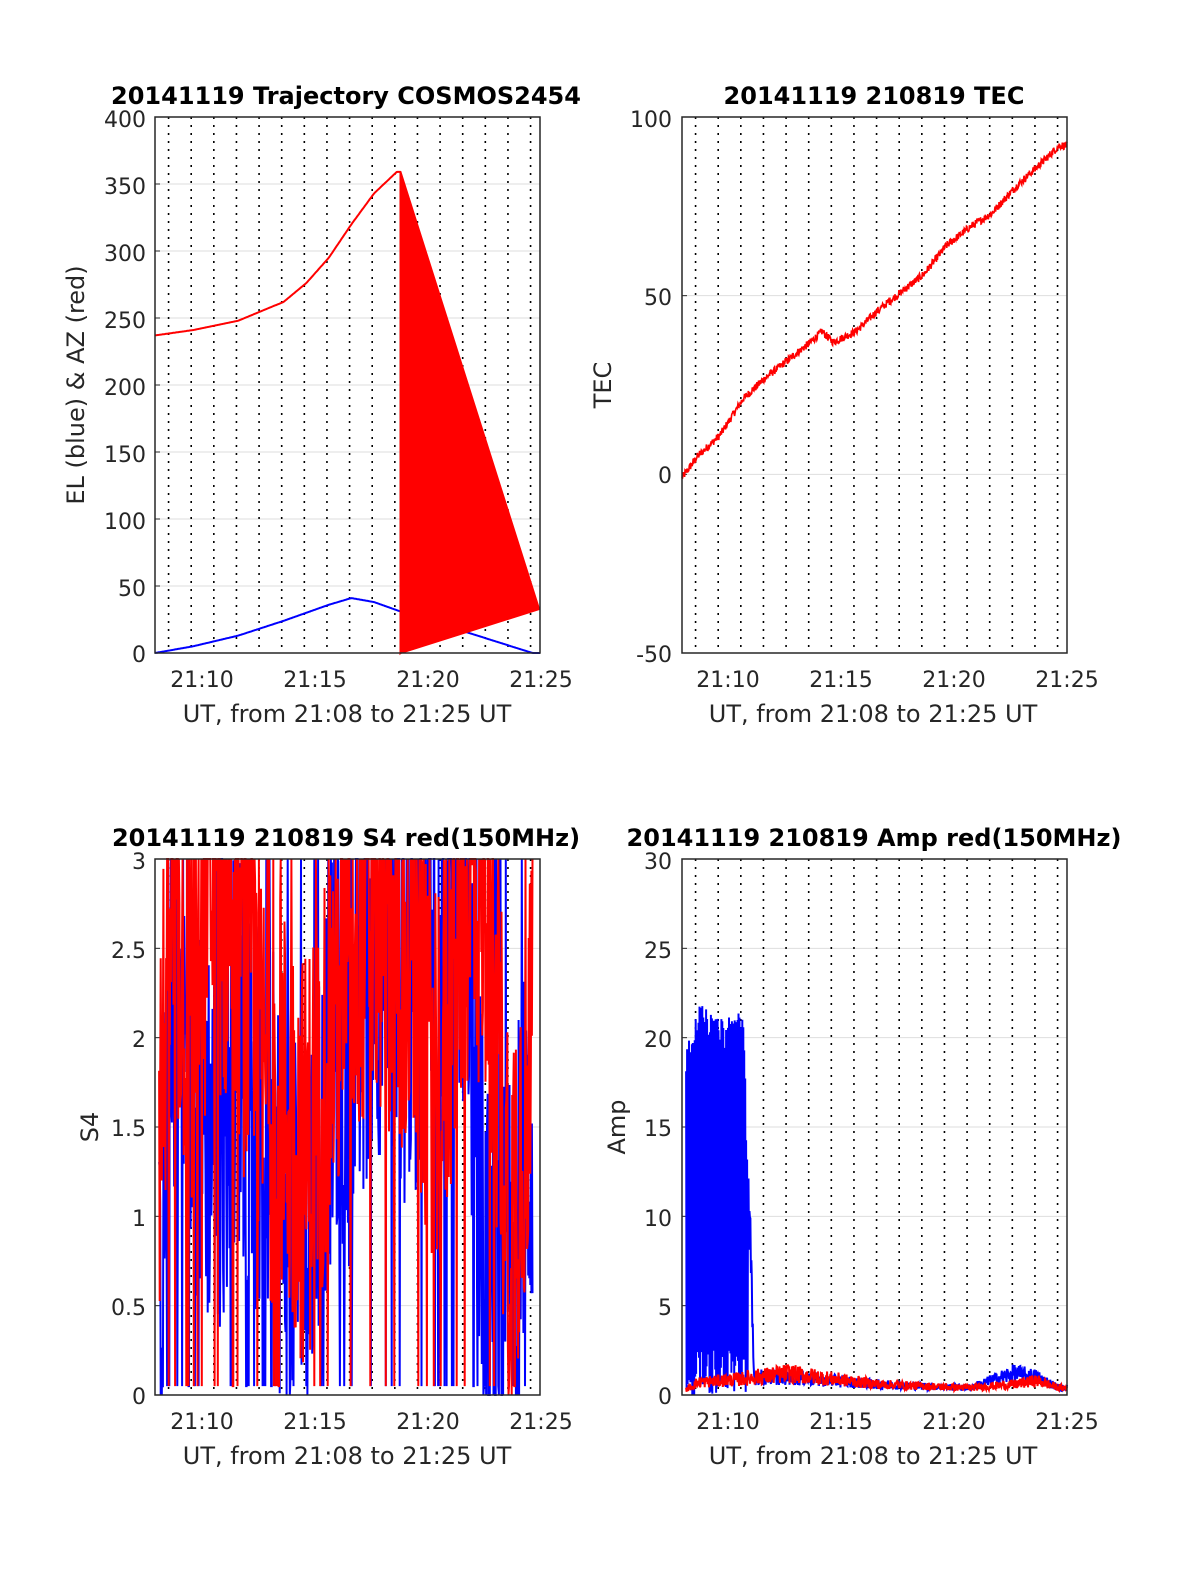 This screenshot has height=1575, width=1200. What do you see at coordinates (125, 455) in the screenshot?
I see `y-tick-label: 150` at bounding box center [125, 455].